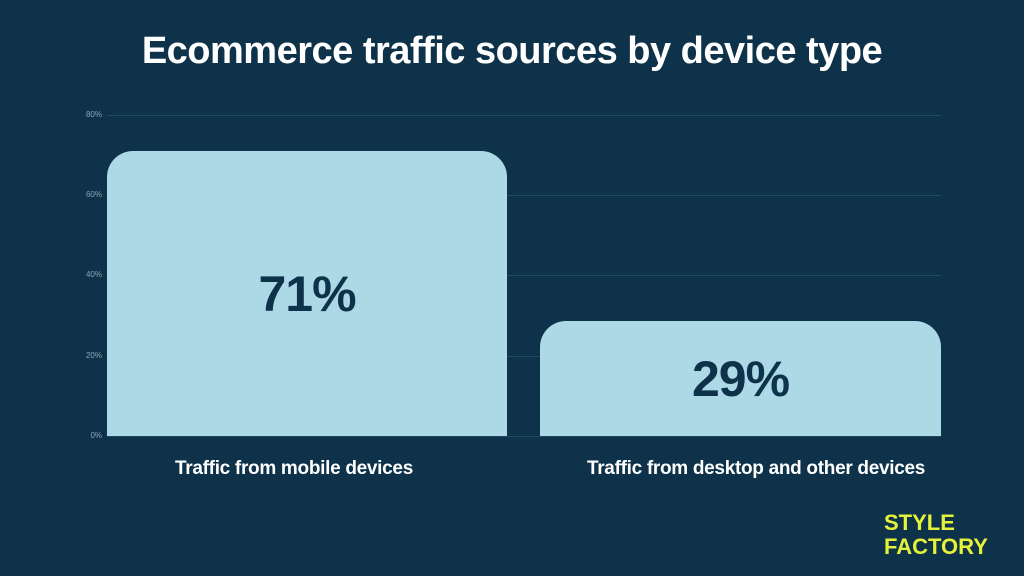  I want to click on bar-value-desktop: 29%, so click(740, 378).